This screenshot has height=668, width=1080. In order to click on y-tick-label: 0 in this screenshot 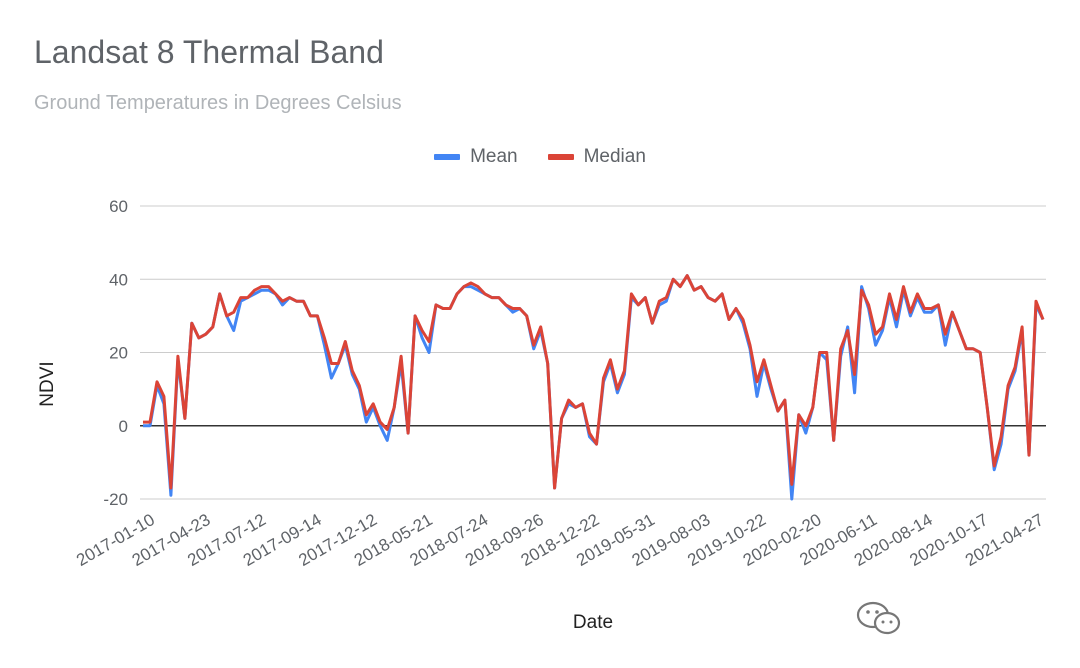, I will do `click(123, 426)`.